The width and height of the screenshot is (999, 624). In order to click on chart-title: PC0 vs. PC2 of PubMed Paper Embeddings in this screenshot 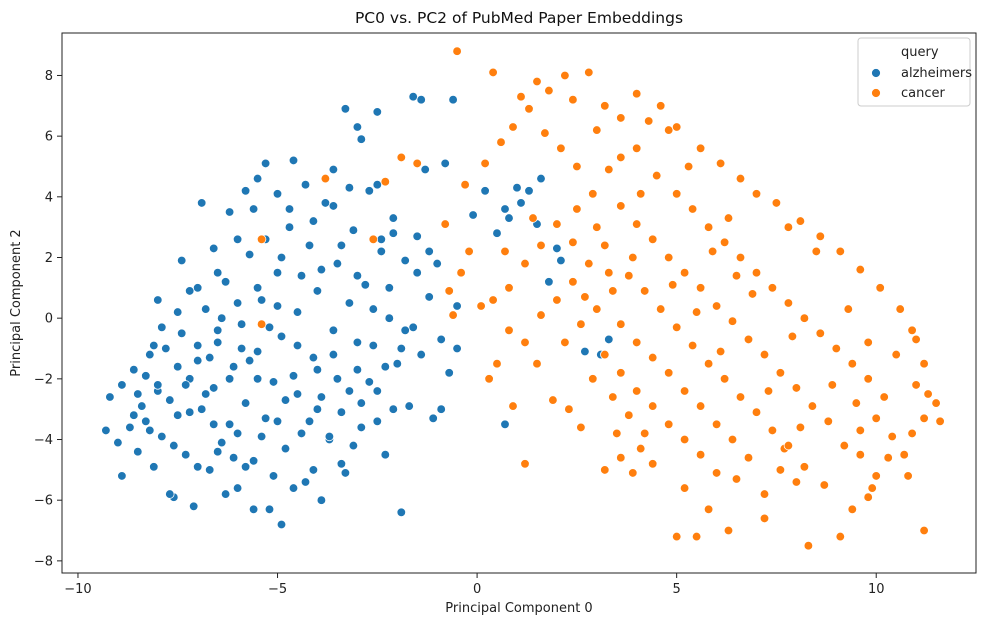, I will do `click(519, 18)`.